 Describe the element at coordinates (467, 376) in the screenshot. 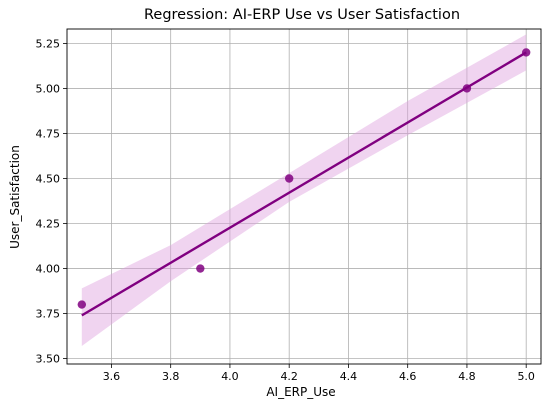

I see `x-tick-label: 4.8` at that location.